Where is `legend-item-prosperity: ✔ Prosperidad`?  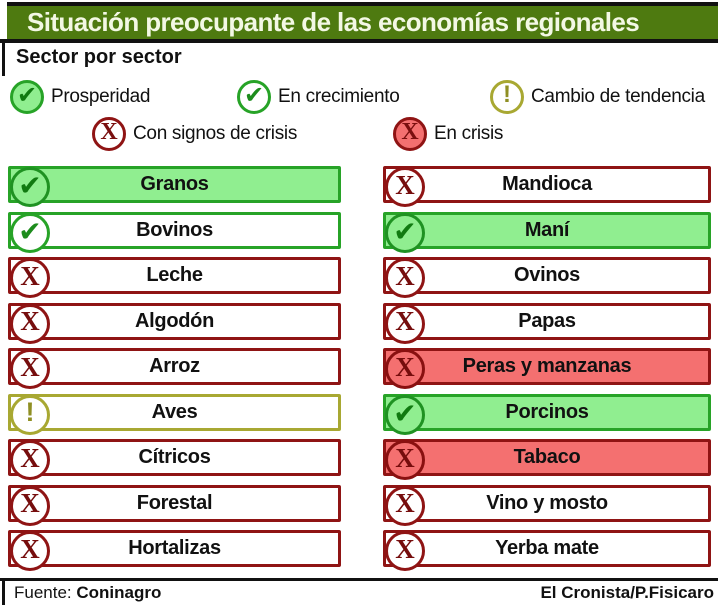 legend-item-prosperity: ✔ Prosperidad is located at coordinates (80, 97).